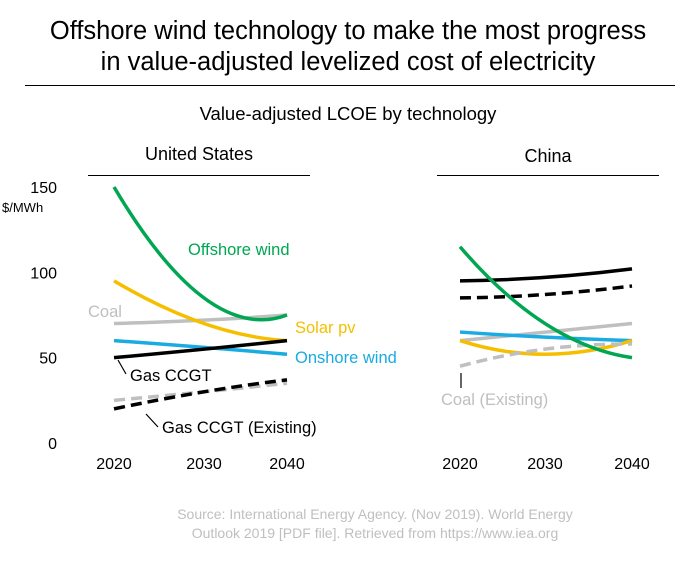 This screenshot has height=562, width=696. I want to click on series-line-china-solar-pv, so click(546, 347).